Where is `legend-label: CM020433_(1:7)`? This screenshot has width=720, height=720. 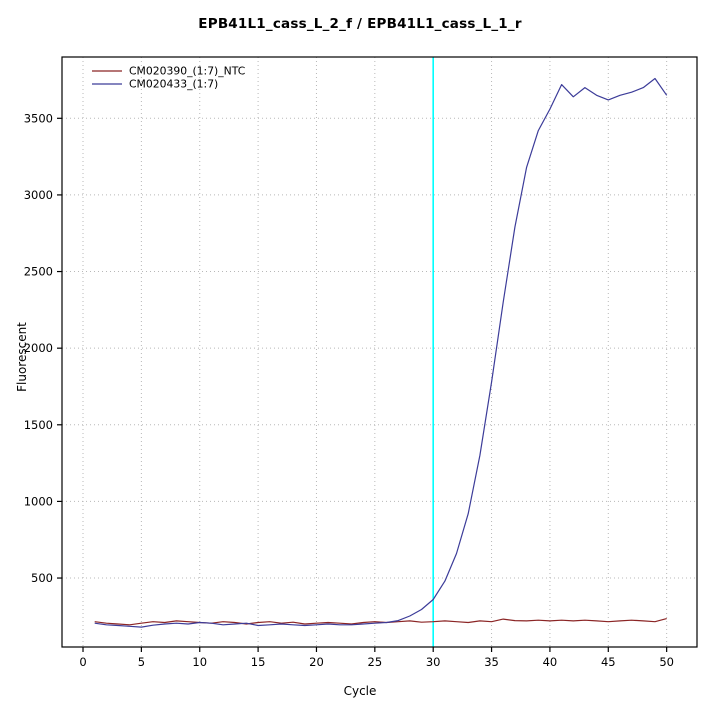 legend-label: CM020433_(1:7) is located at coordinates (173, 84).